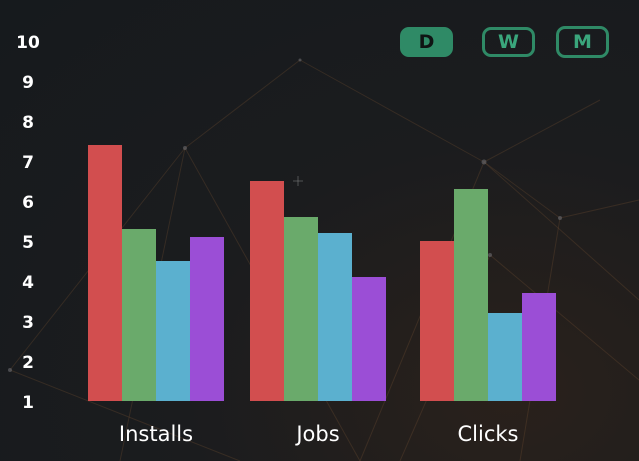 The height and width of the screenshot is (461, 639). What do you see at coordinates (28, 123) in the screenshot?
I see `y-tick-label: 8` at bounding box center [28, 123].